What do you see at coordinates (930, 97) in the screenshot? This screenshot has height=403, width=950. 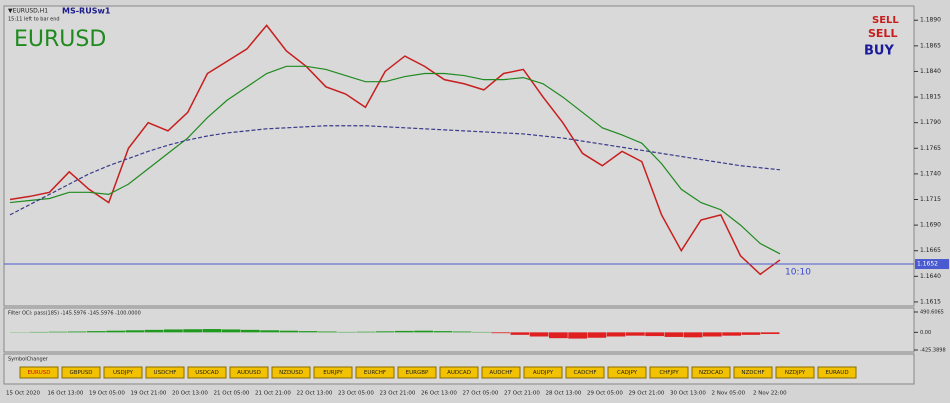 I see `y-tick-label: 1.1815` at bounding box center [930, 97].